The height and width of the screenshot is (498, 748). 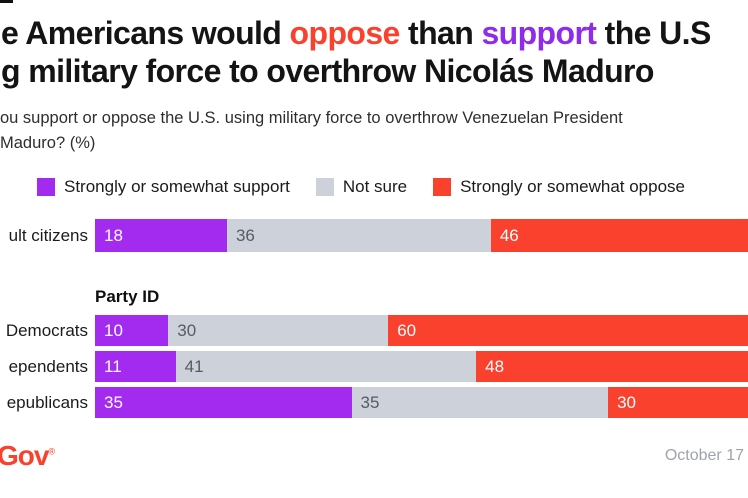 What do you see at coordinates (440, 33) in the screenshot?
I see `title-segment: than` at bounding box center [440, 33].